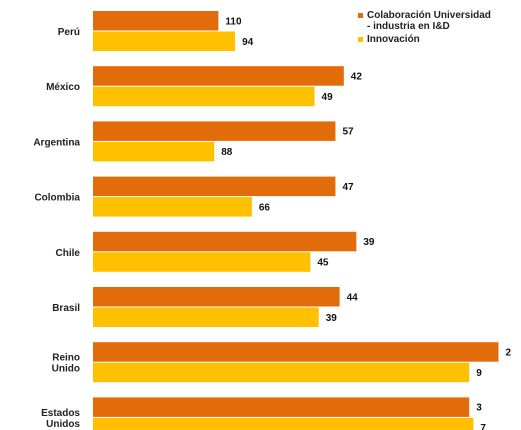  Describe the element at coordinates (63, 87) in the screenshot. I see `category-label-mexico: México` at that location.